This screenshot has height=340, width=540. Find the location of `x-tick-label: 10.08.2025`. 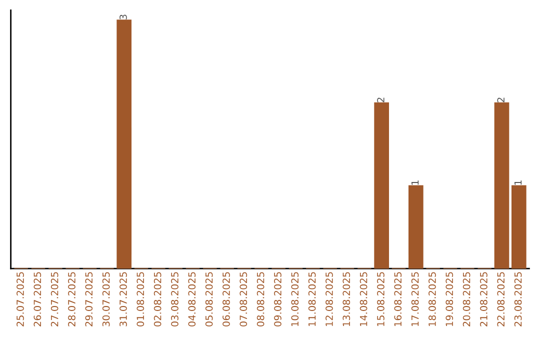

x-tick-label: 10.08.2025 is located at coordinates (295, 299).